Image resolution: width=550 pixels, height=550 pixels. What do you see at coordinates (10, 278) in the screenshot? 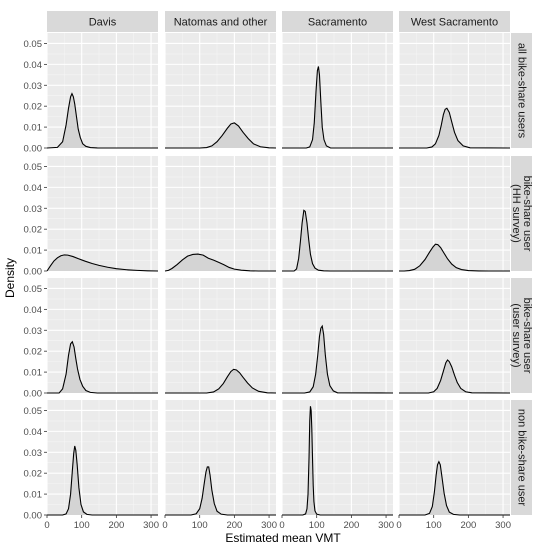
I see `y-axis-title: Density` at bounding box center [10, 278].